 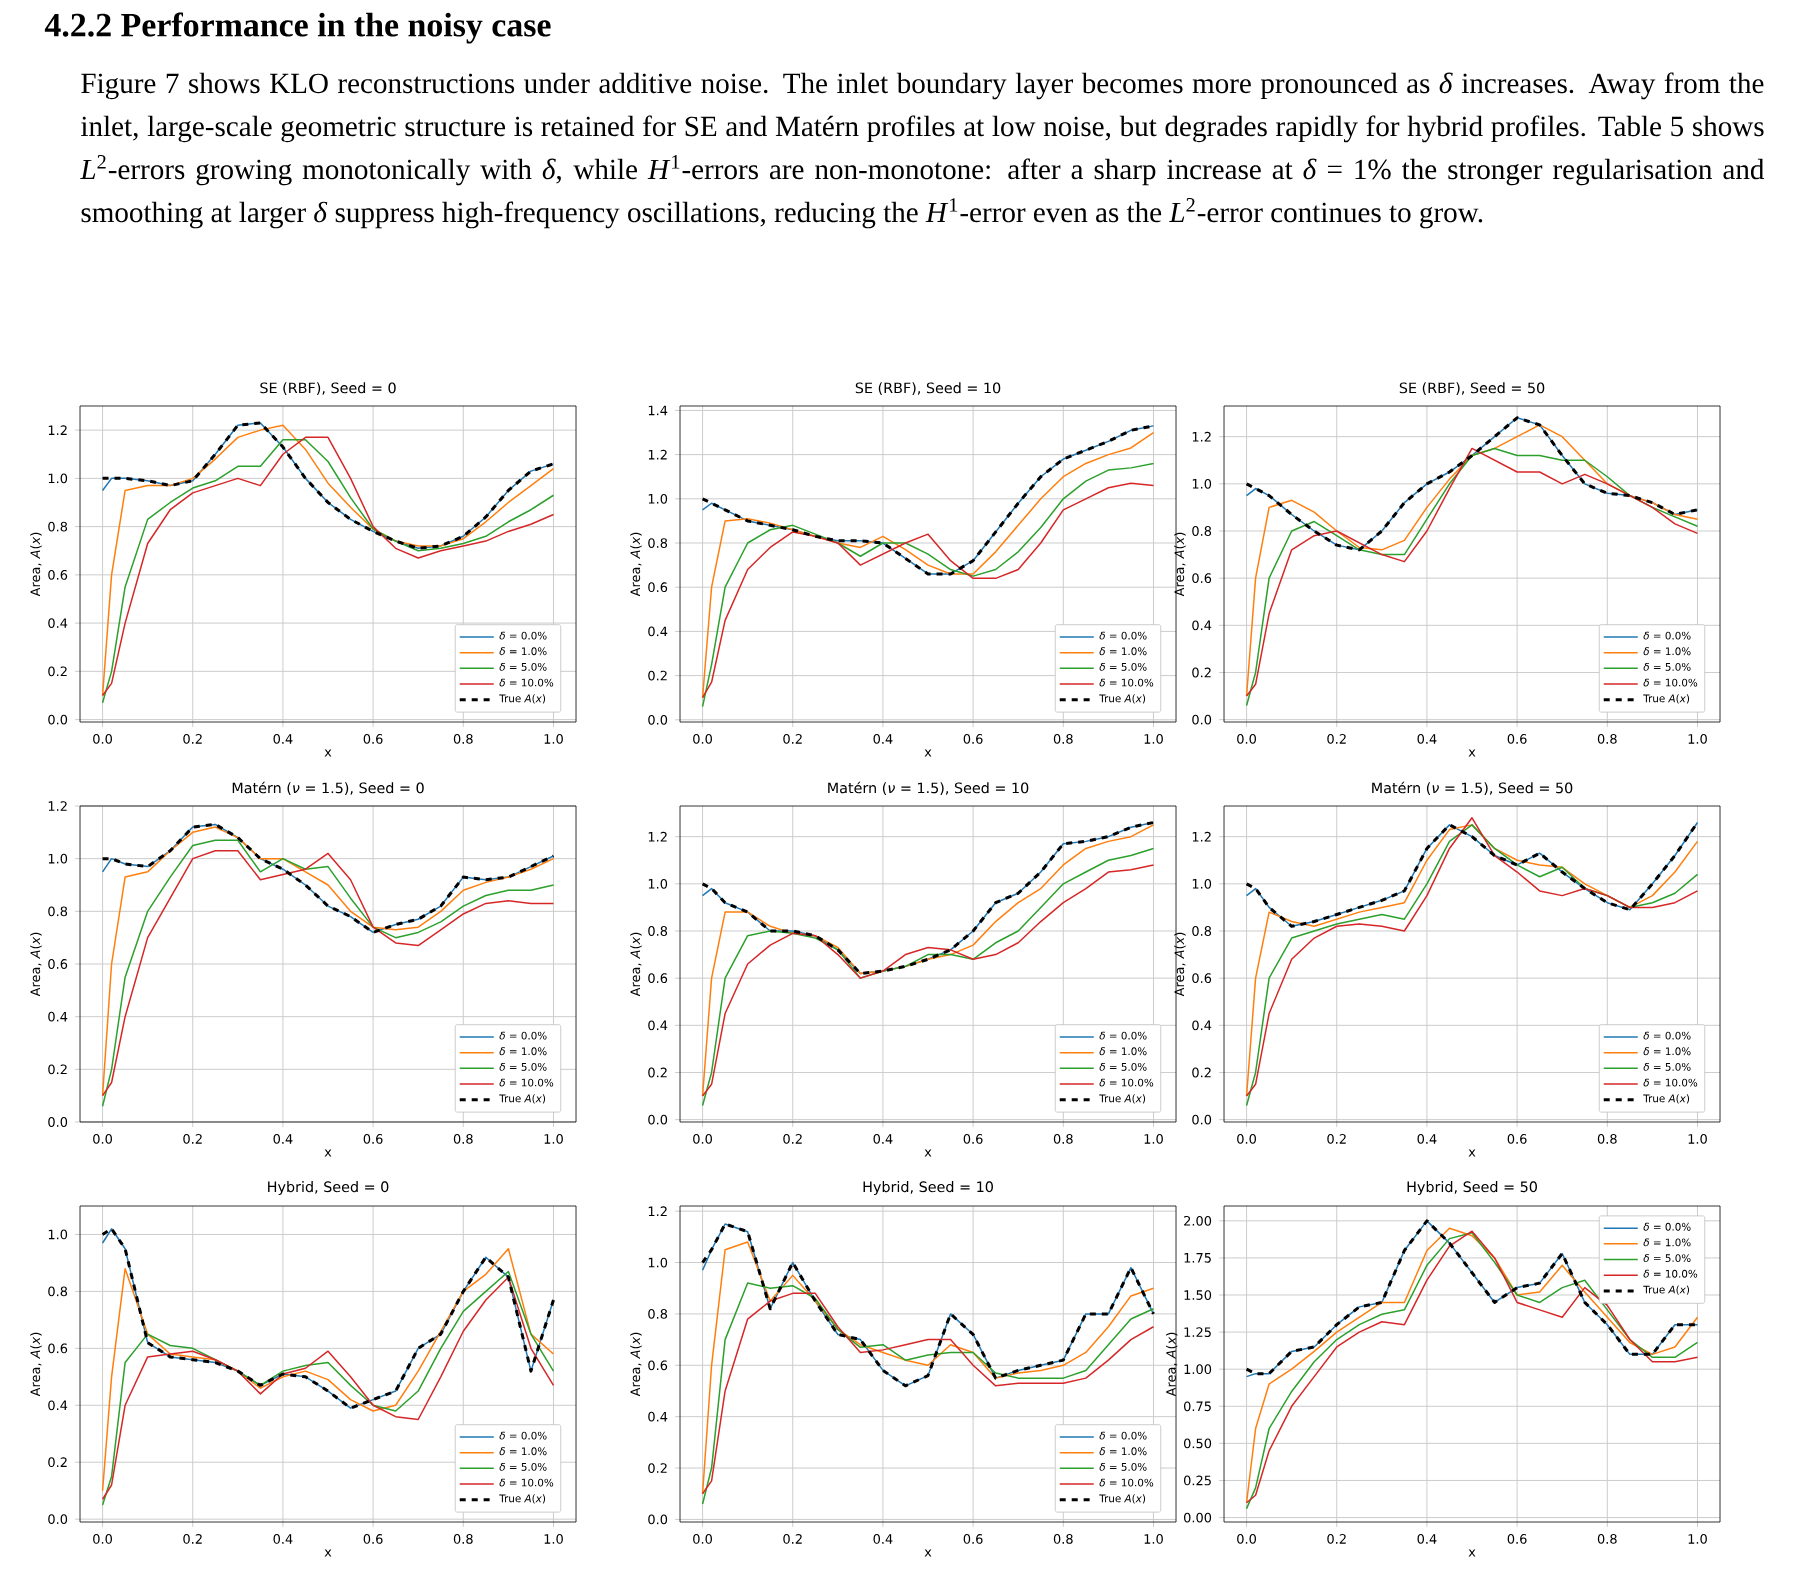 What do you see at coordinates (922, 150) in the screenshot?
I see `text: Figure 7 shows KLO reconstructions under additive noise. The inlet boundary layer becomes more pronounced as δ increases. Away from the inlet, large-scale geometric structure is retained for SE and Matérn profiles at low noise, but degrades rapidly for hybrid profiles. Table 5 shows L$^{2}$-errors growing monotonically with δ, while H$^{1}$-errors are non-monotone: after a sharp increase at δ = 1% the stronger regularisation and smoothing at larger δ suppress high-frequency oscillations, reducing the H$^{1}$-error even as the L$^{2}$-error continues to grow.` at bounding box center [922, 150].